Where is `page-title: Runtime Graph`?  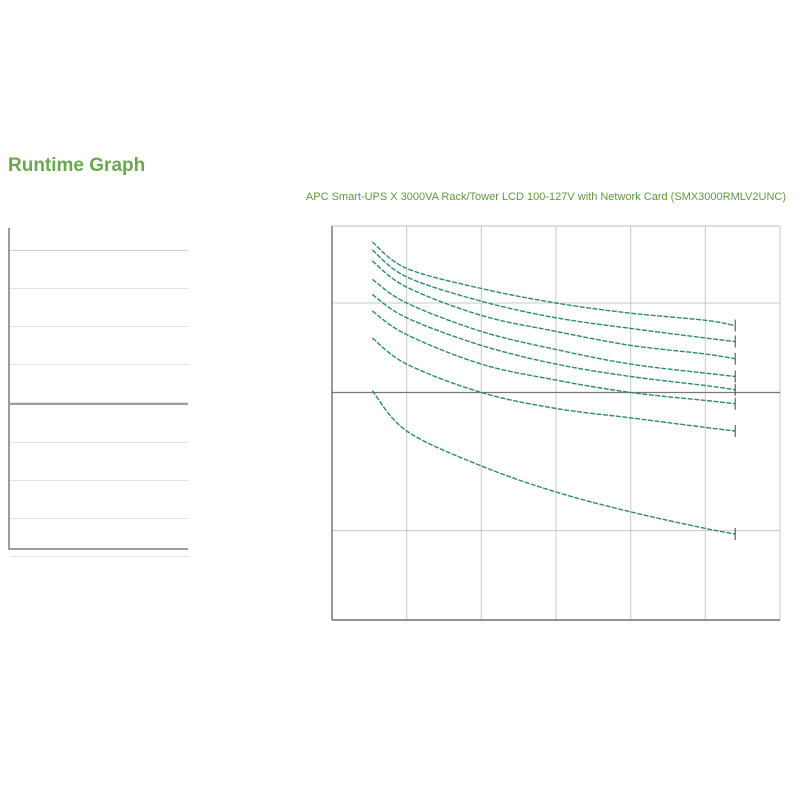
page-title: Runtime Graph is located at coordinates (77, 165).